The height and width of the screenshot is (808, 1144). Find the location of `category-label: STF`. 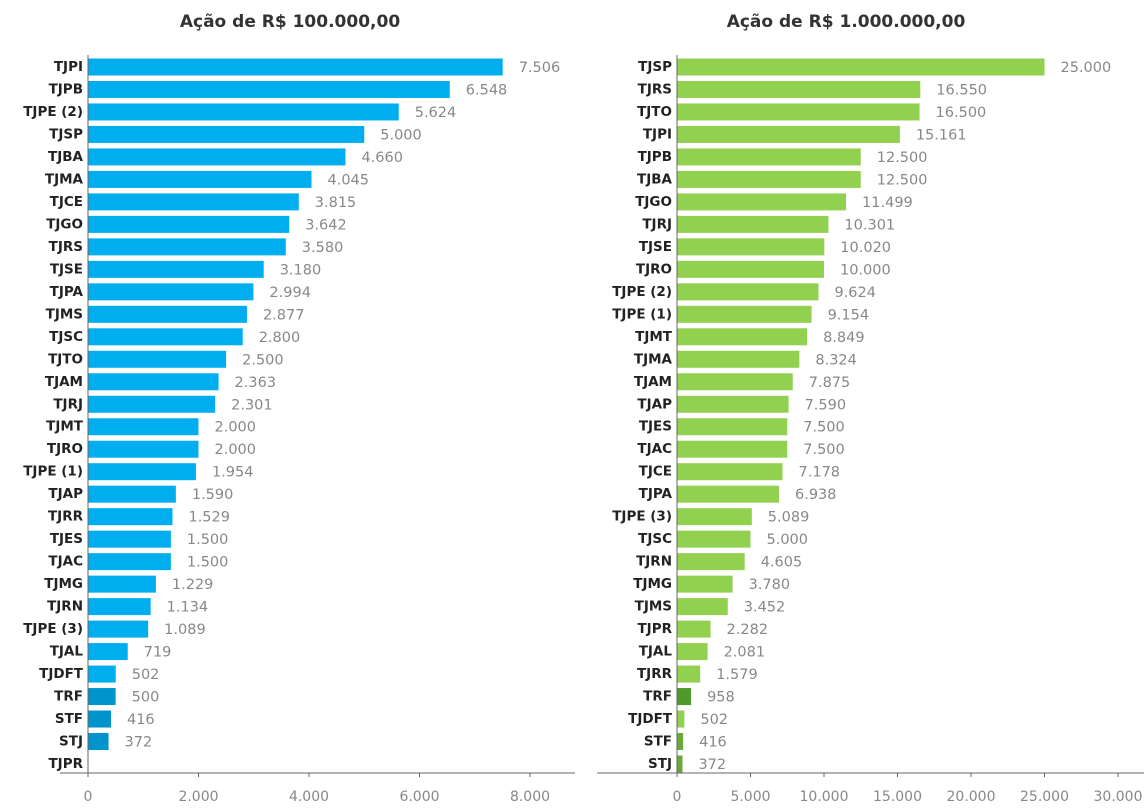

category-label: STF is located at coordinates (69, 719).